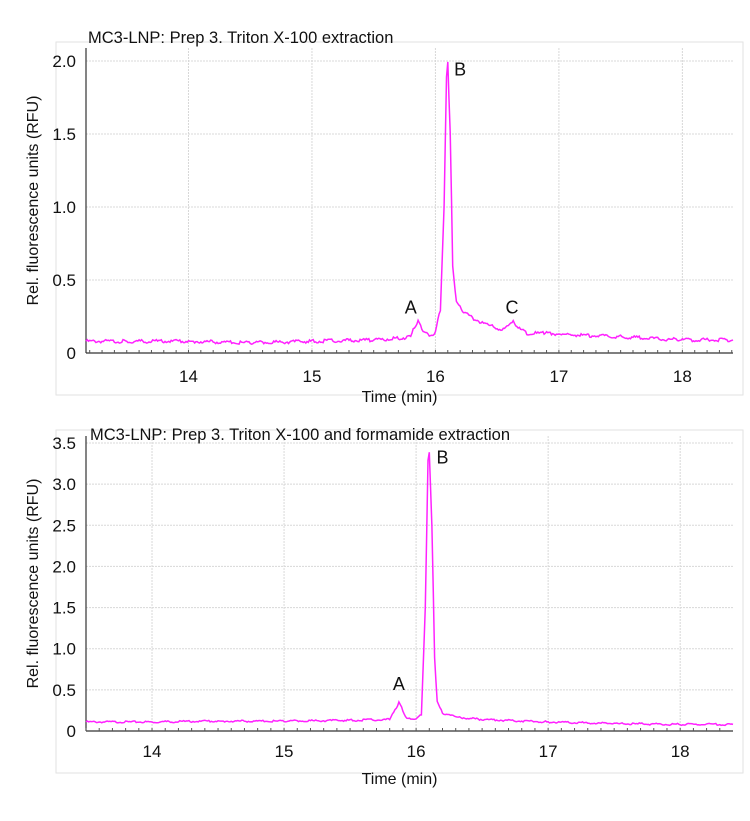 Image resolution: width=750 pixels, height=821 pixels. Describe the element at coordinates (64, 443) in the screenshot. I see `y-tick-label: 3.5` at that location.